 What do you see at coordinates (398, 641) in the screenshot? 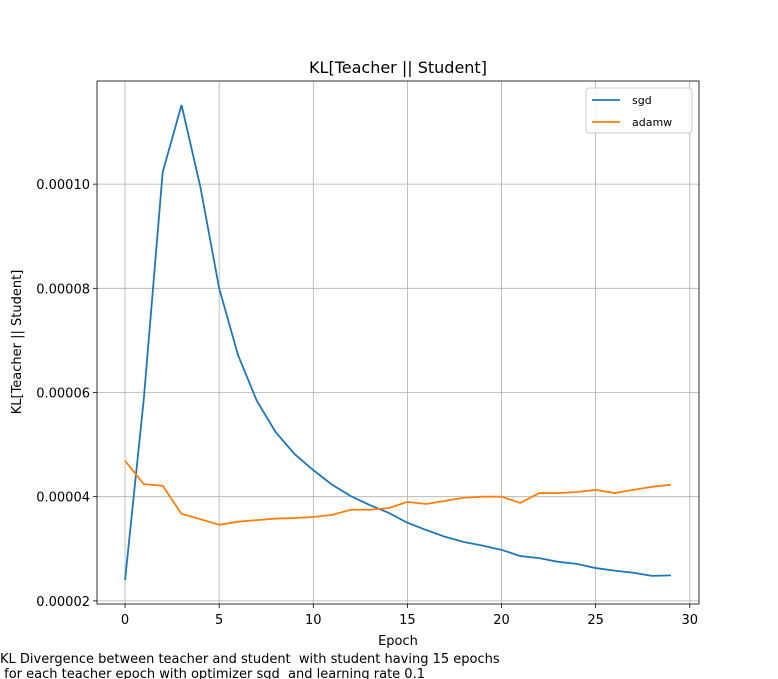
I see `x-axis-label: Epoch` at bounding box center [398, 641].